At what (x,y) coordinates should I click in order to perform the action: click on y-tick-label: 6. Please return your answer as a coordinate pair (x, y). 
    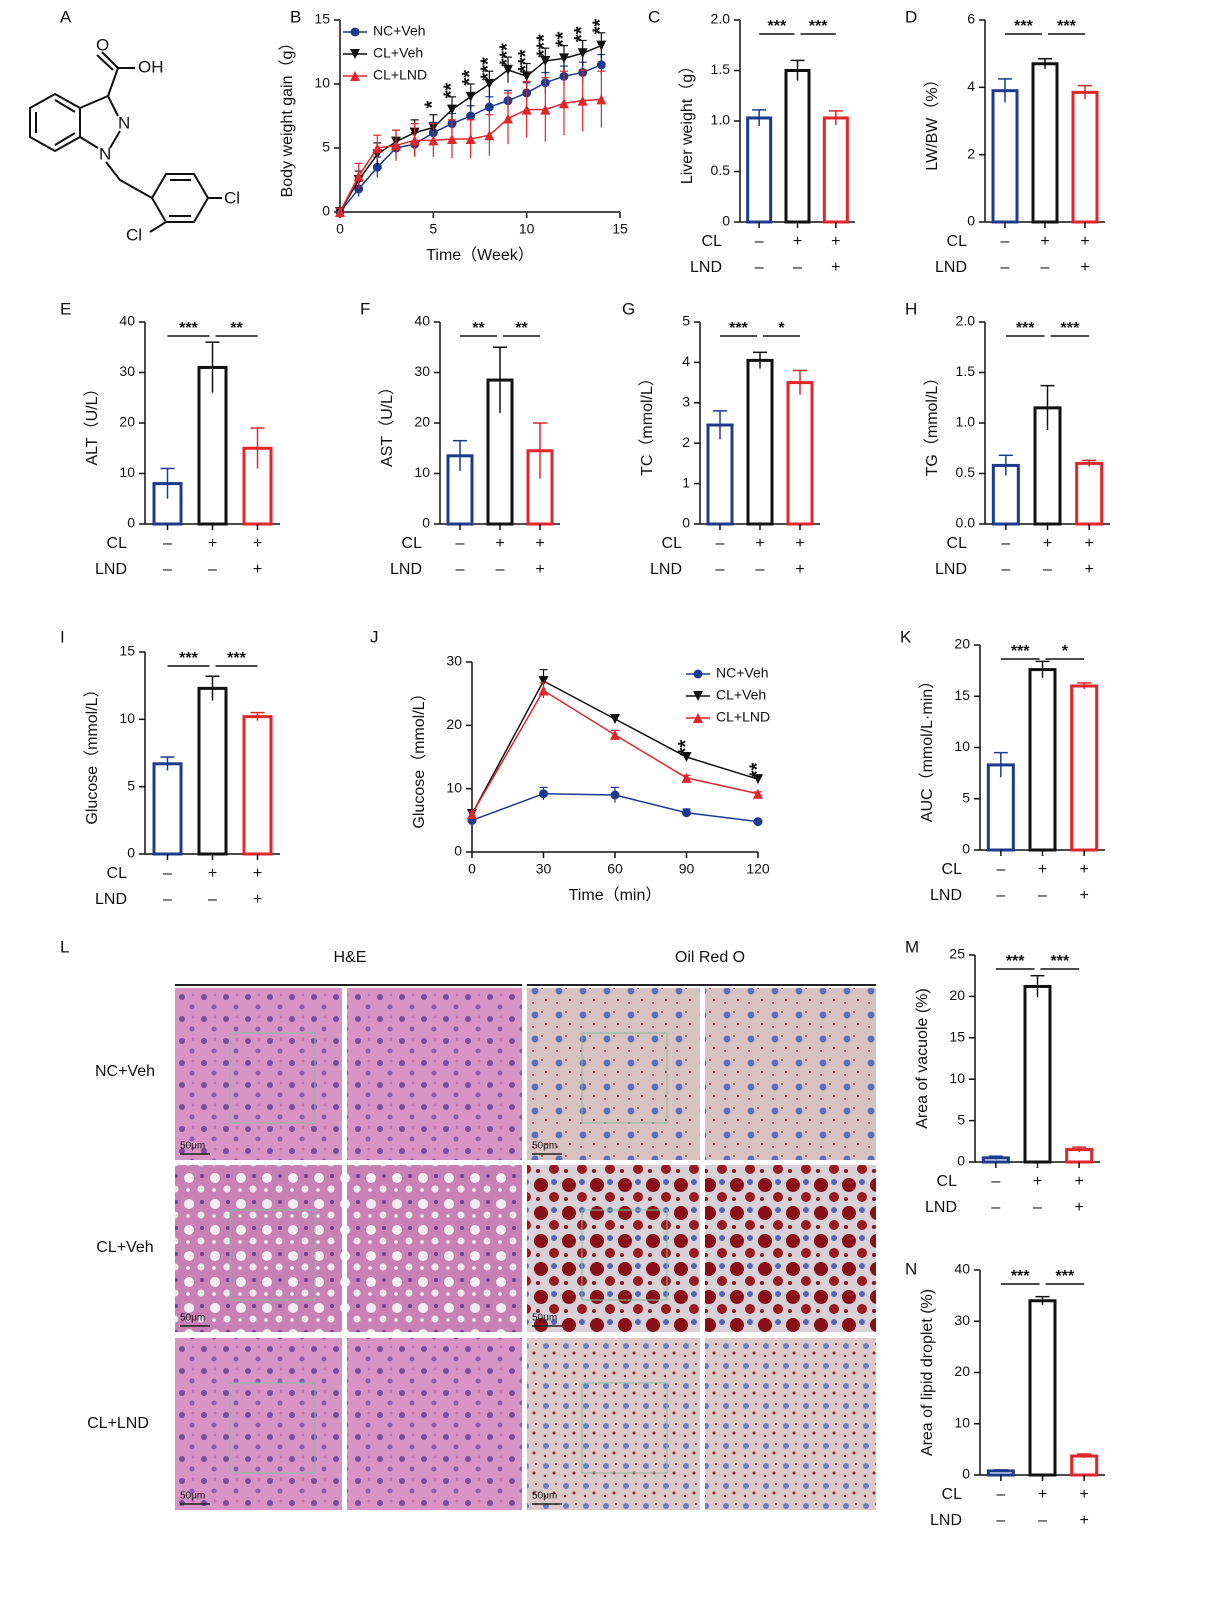
    Looking at the image, I should click on (971, 19).